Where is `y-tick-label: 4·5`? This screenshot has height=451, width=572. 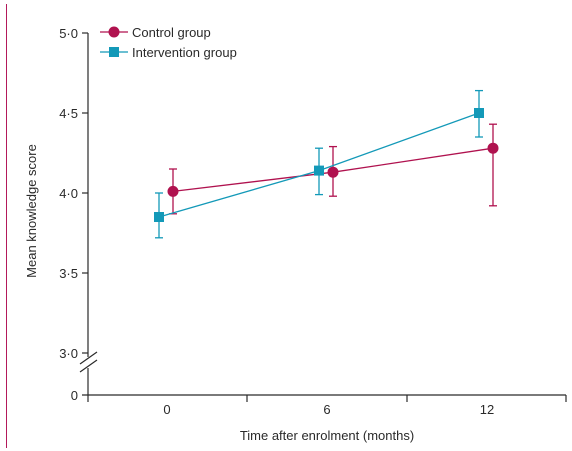
y-tick-label: 4·5 is located at coordinates (68, 113).